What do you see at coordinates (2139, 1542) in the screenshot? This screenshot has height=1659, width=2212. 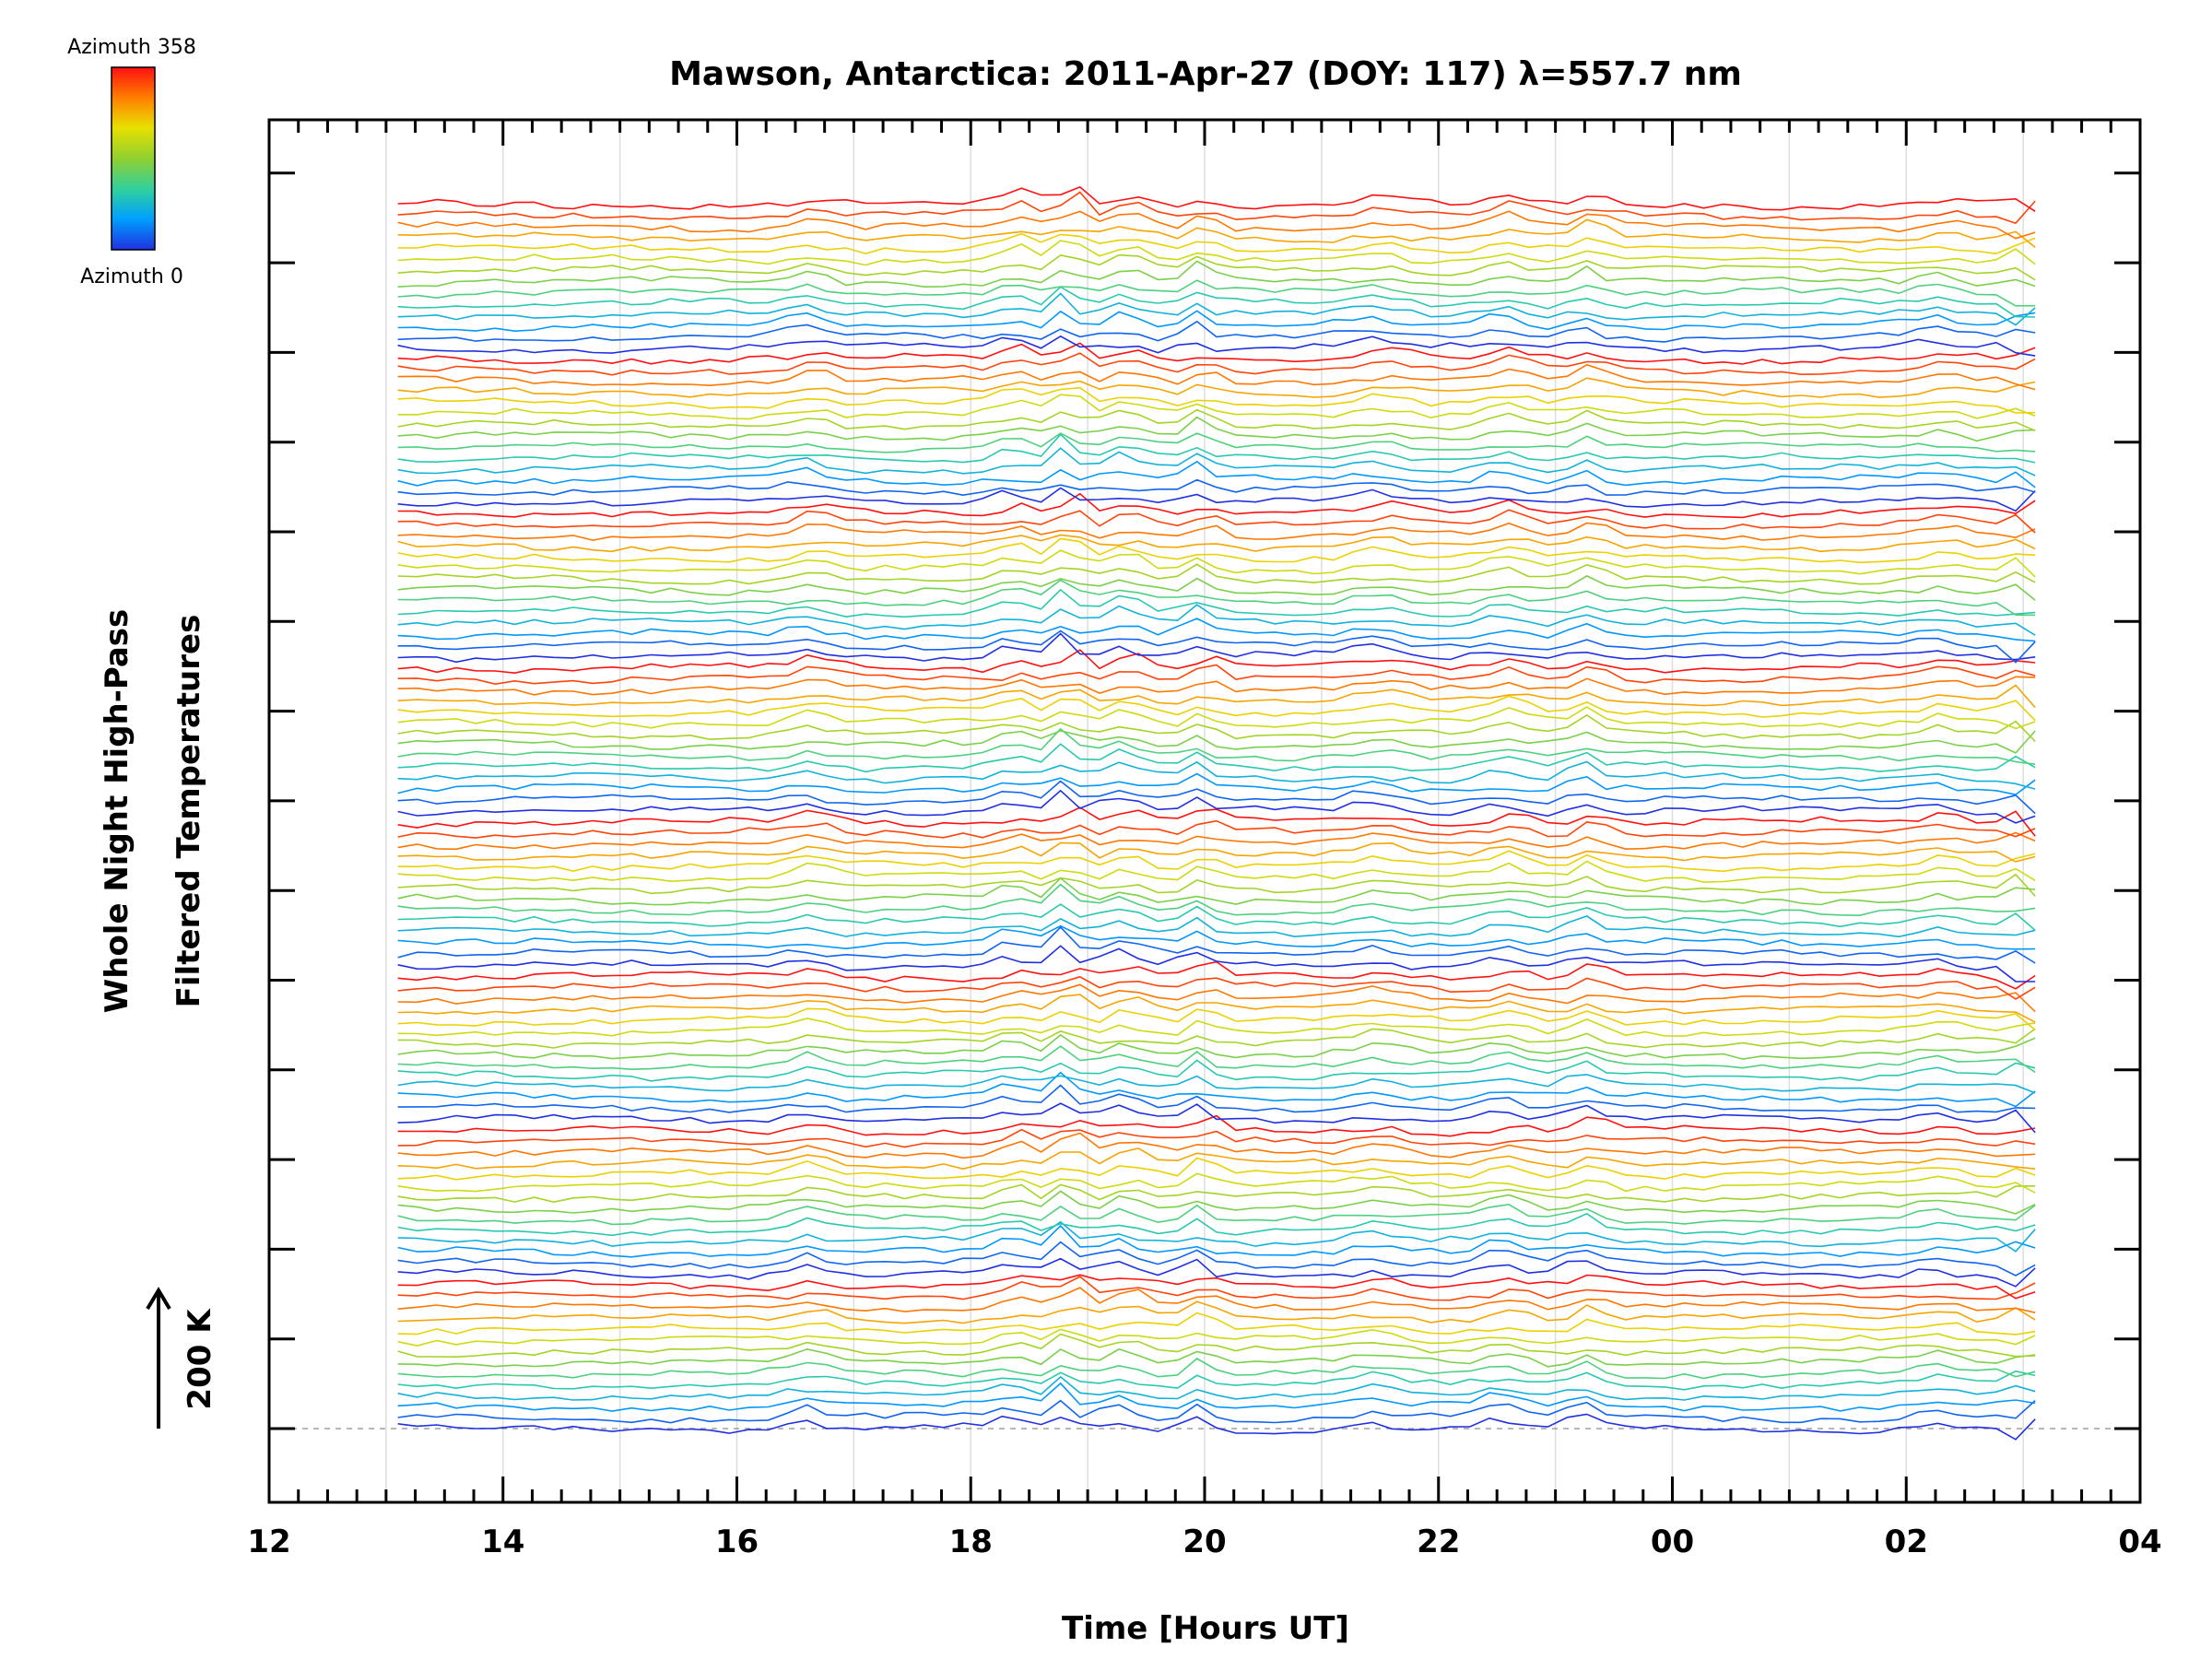 I see `x-tick-label: 04` at bounding box center [2139, 1542].